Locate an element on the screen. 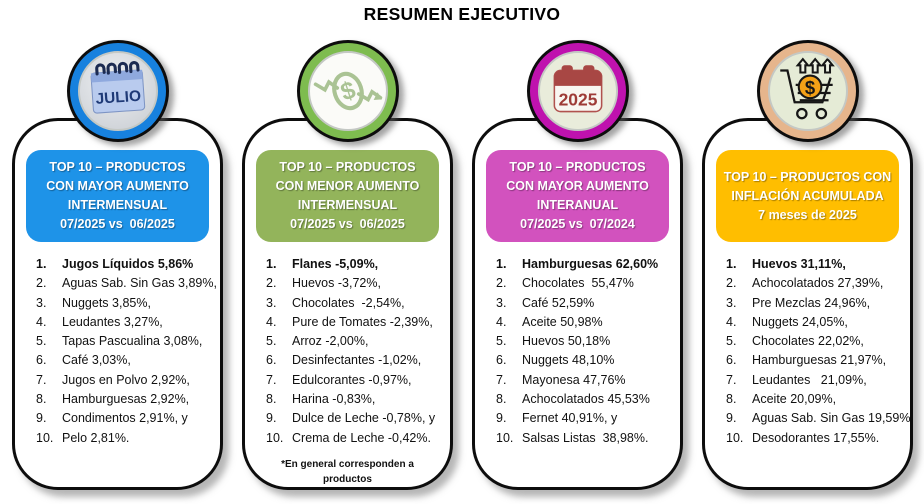 The image size is (924, 504). list-item: 4. Nuggets 24,05%, is located at coordinates (812, 322).